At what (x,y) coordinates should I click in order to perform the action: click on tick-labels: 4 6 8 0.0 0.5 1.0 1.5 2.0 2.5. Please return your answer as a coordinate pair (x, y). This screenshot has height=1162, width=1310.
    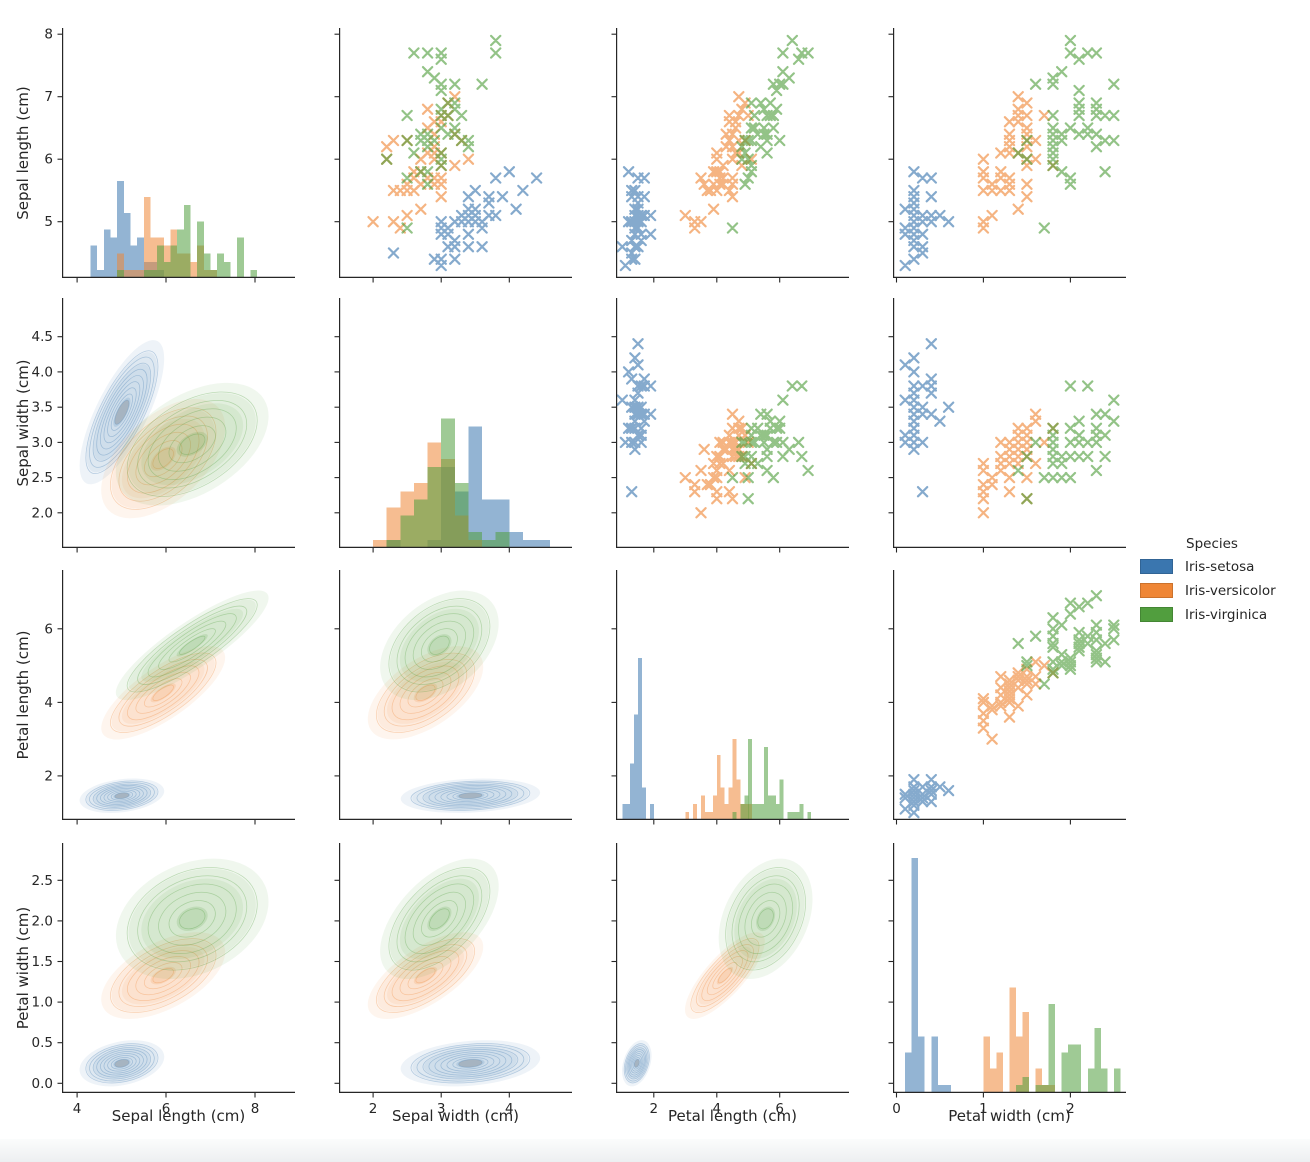
    Looking at the image, I should click on (146, 995).